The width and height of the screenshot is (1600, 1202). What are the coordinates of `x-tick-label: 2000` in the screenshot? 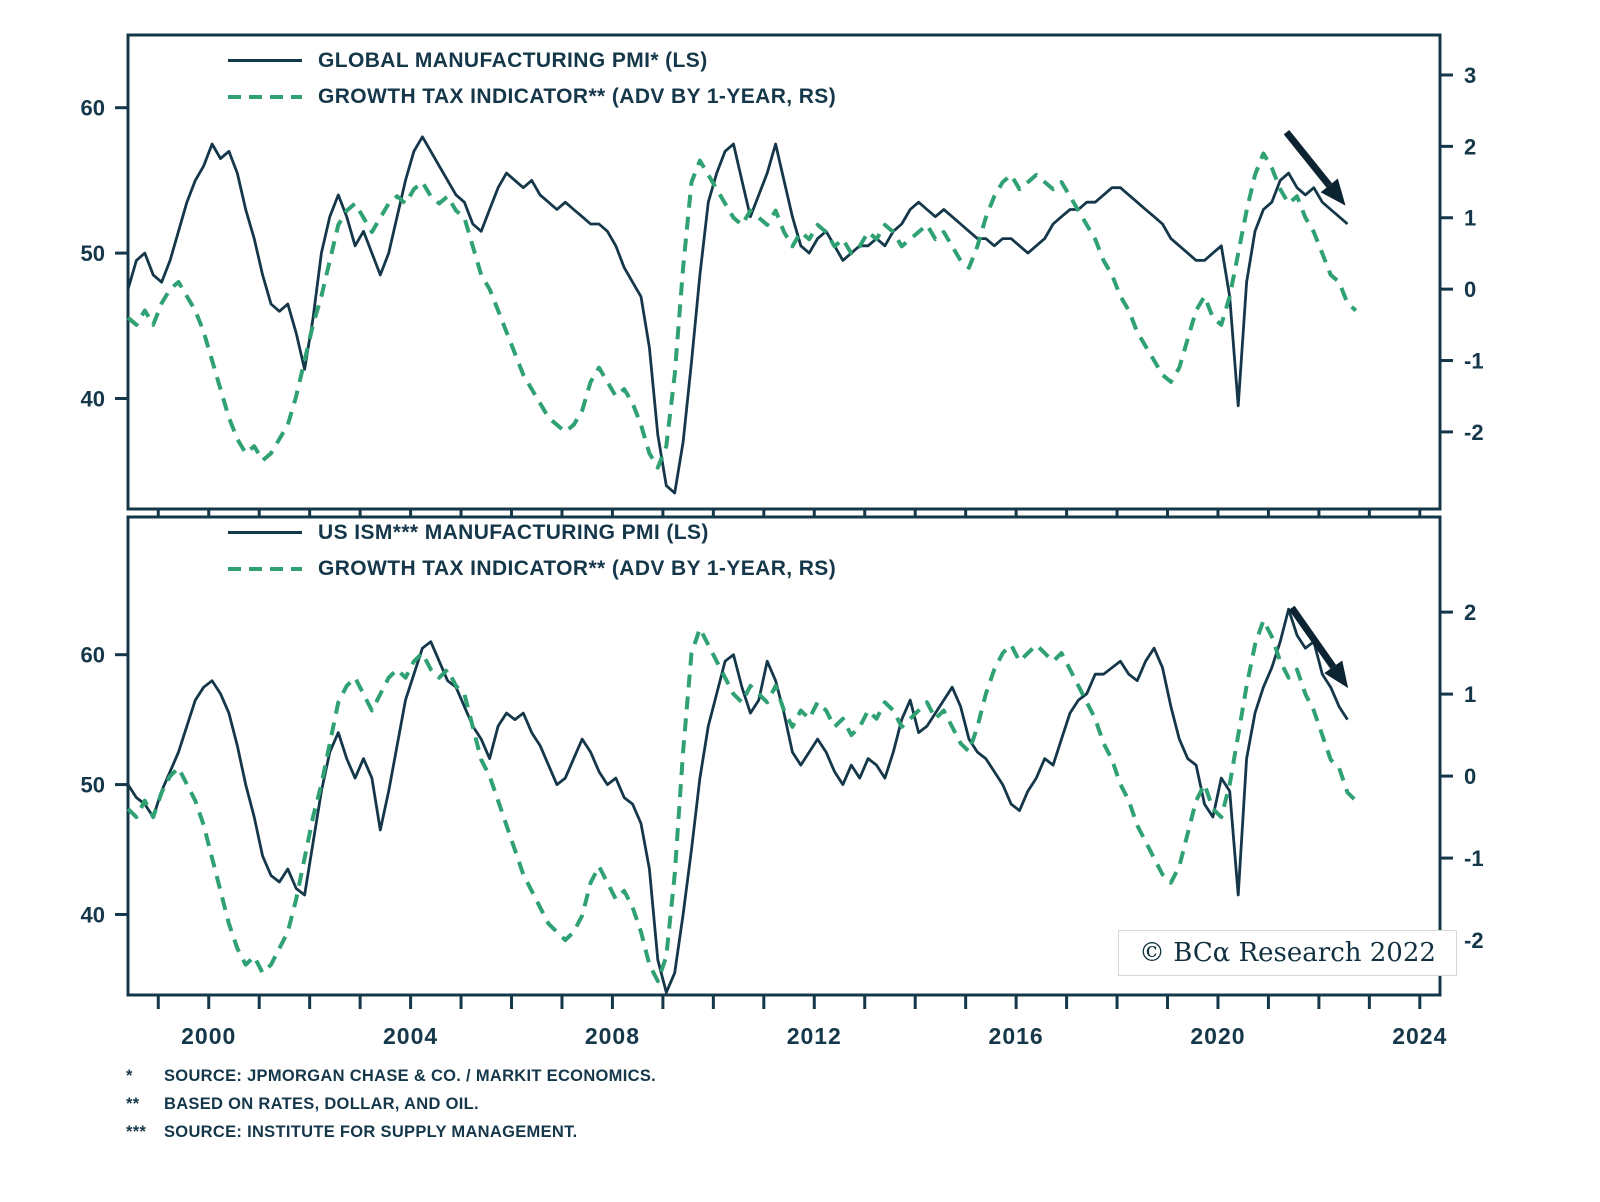 It's located at (208, 1036).